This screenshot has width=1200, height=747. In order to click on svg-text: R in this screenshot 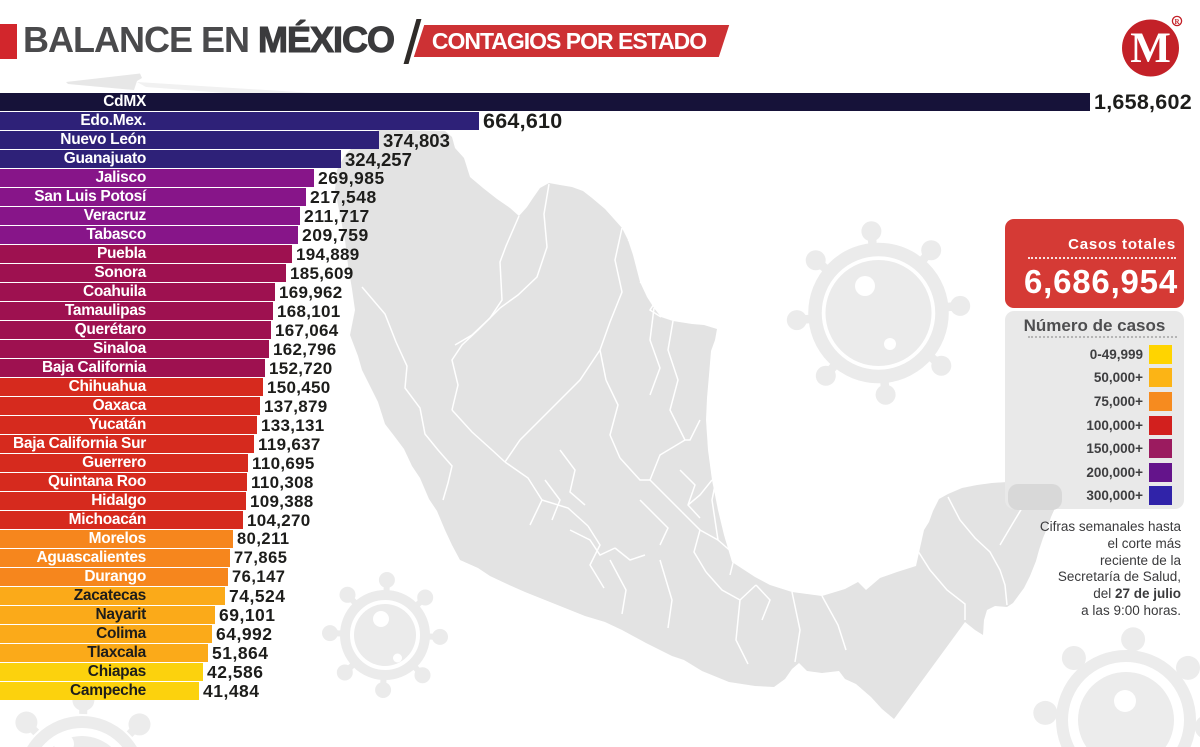, I will do `click(1177, 22)`.